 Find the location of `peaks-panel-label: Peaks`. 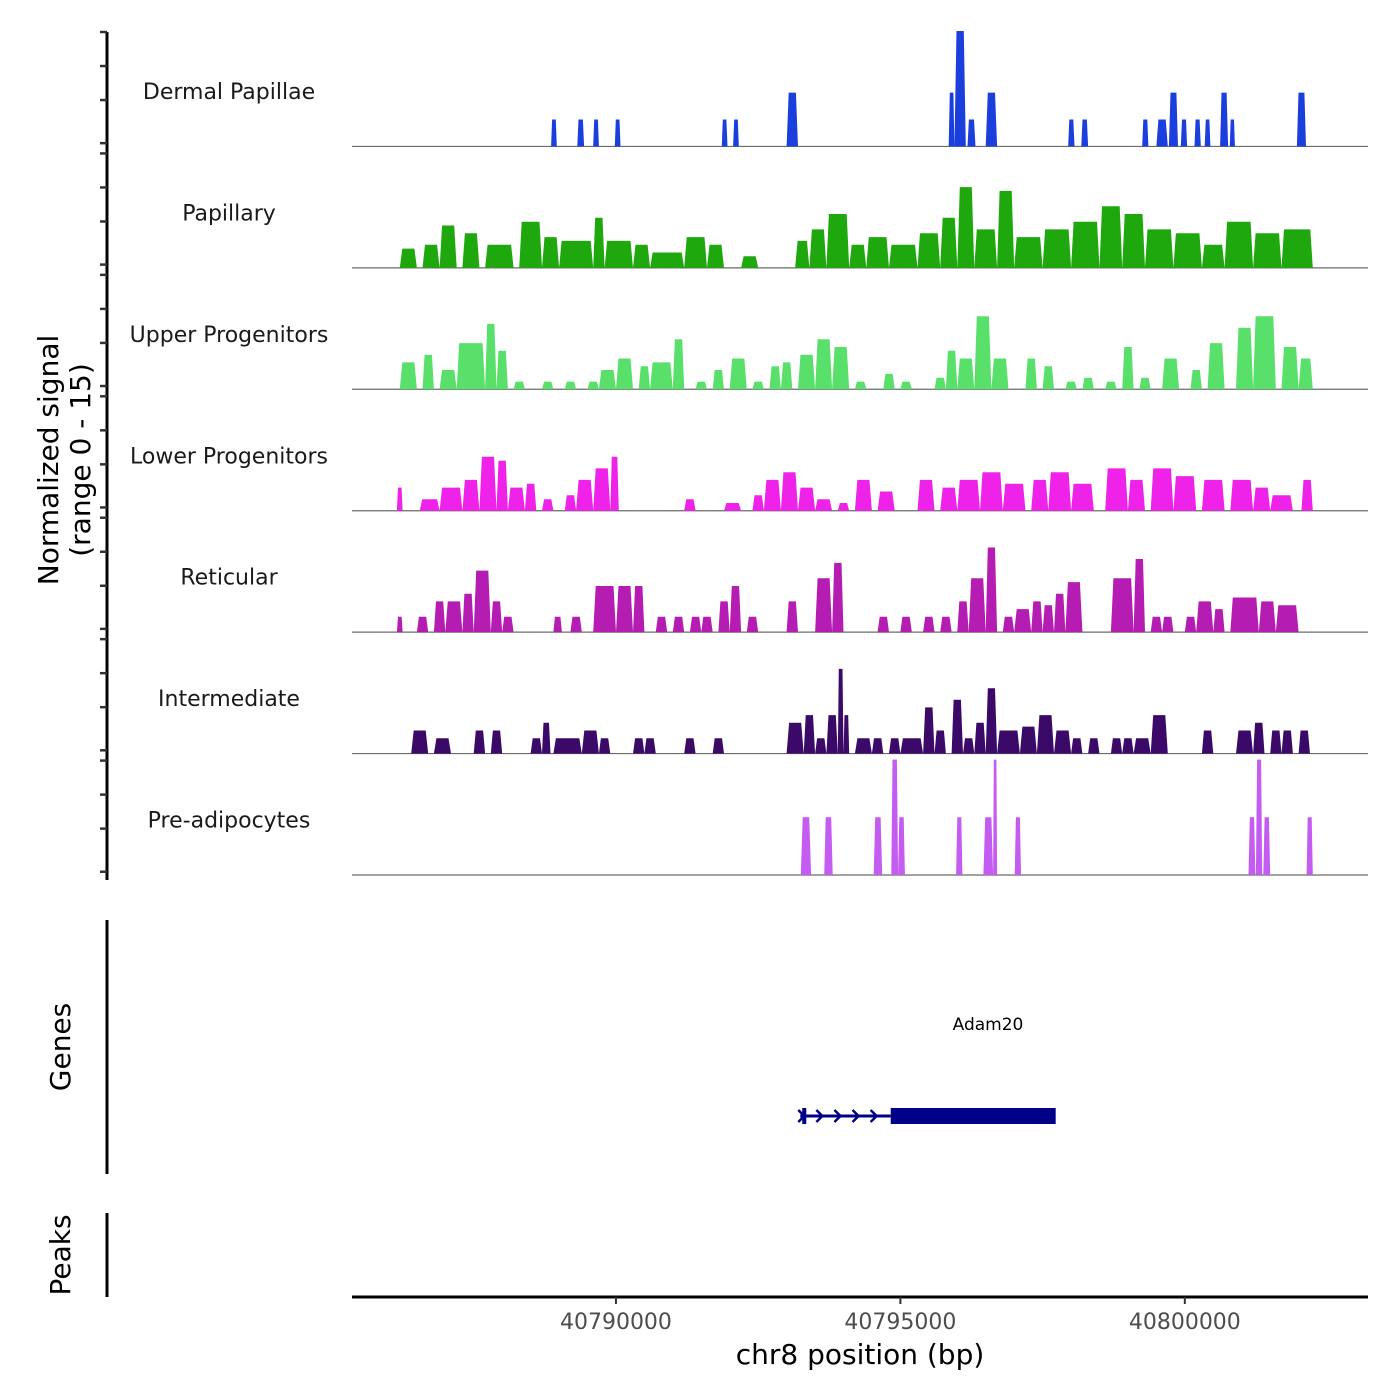

peaks-panel-label: Peaks is located at coordinates (60, 1254).